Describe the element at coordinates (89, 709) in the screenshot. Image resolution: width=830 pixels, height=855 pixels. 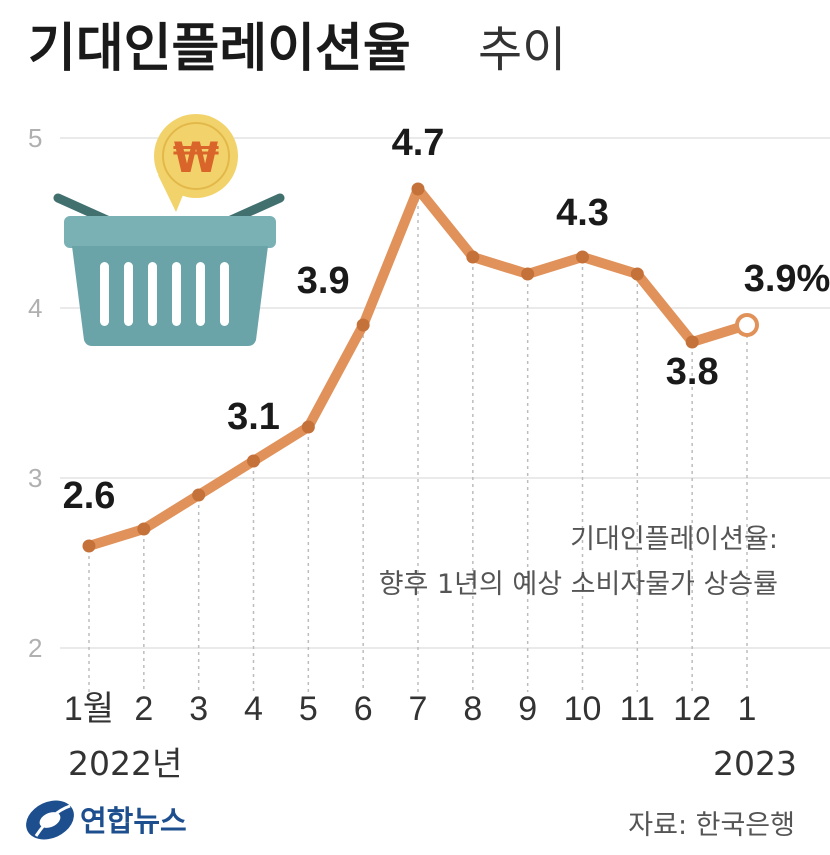
I see `x-tick-label: 1월` at that location.